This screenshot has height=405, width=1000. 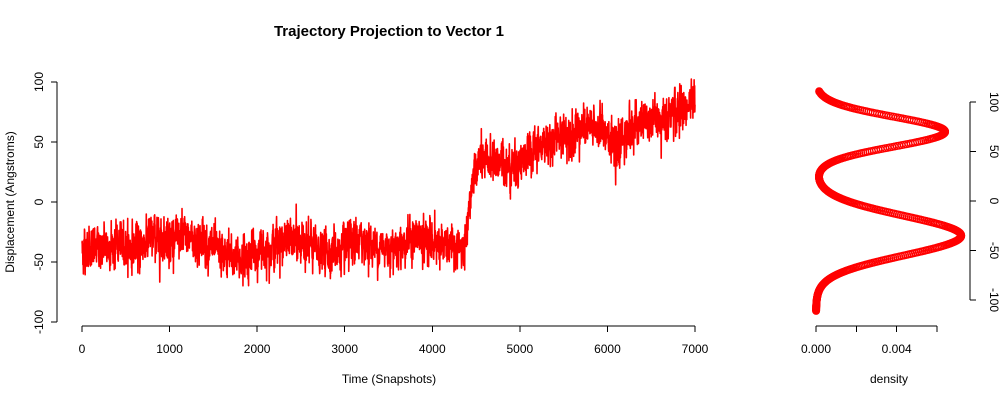 I want to click on y-tick-label: -100, so click(x=39, y=322).